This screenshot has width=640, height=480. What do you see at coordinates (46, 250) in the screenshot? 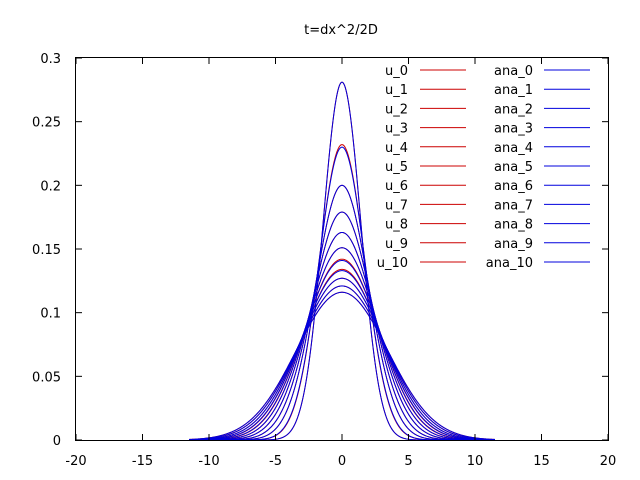
I see `y-tick-label: 0.15` at bounding box center [46, 250].